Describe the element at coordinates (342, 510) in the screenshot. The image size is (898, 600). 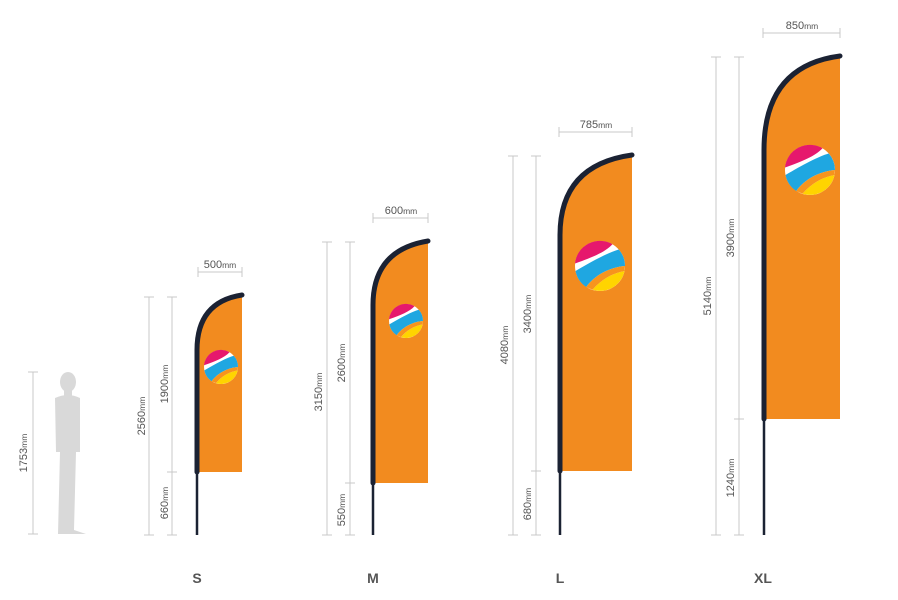
I see `flag-m-pole-height-label: 550mm` at that location.